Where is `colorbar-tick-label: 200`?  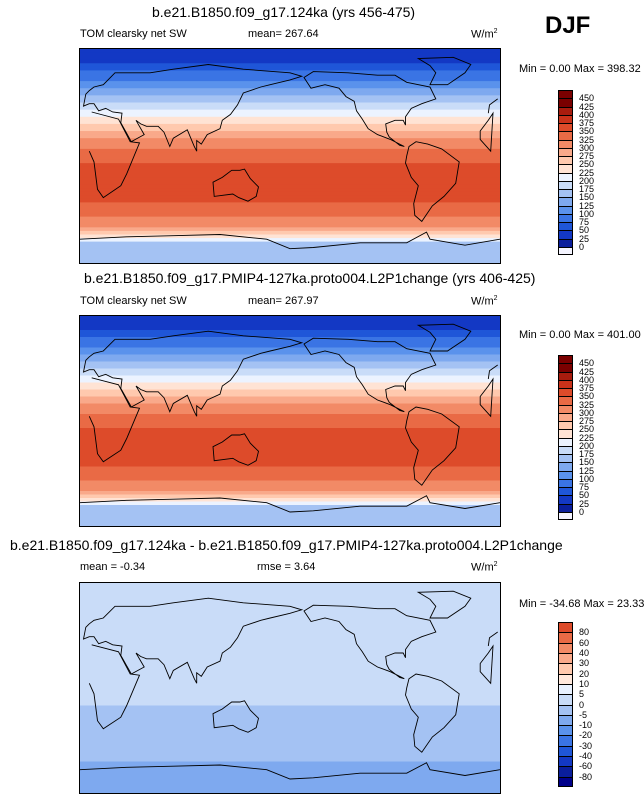 colorbar-tick-label: 200 is located at coordinates (587, 180).